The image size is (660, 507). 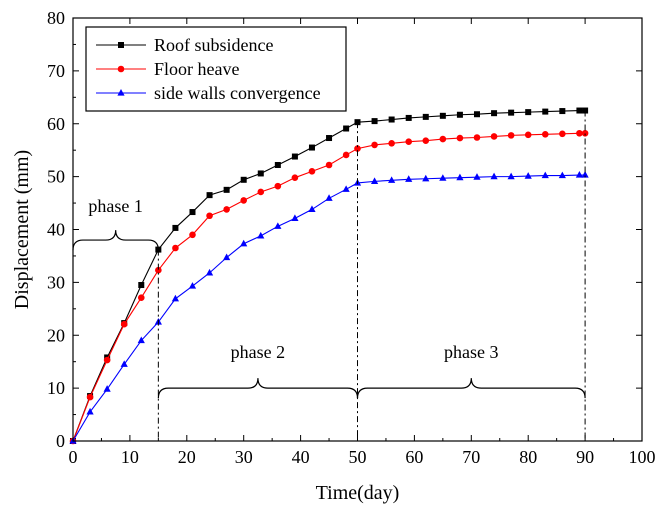 What do you see at coordinates (56, 177) in the screenshot?
I see `y-tick-label: 50` at bounding box center [56, 177].